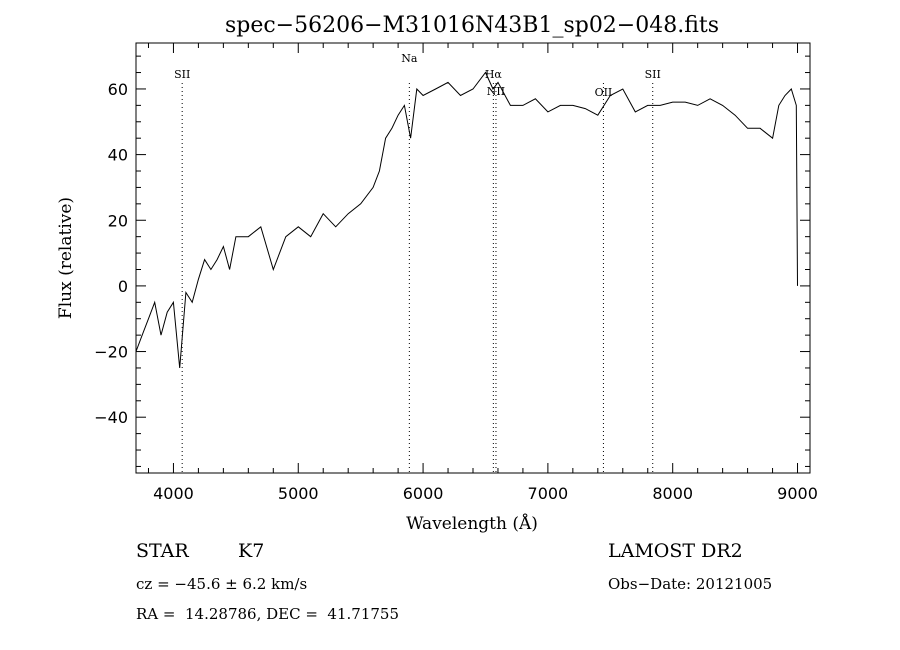 The width and height of the screenshot is (900, 650). Describe the element at coordinates (111, 352) in the screenshot. I see `y-tick-label: −20` at that location.